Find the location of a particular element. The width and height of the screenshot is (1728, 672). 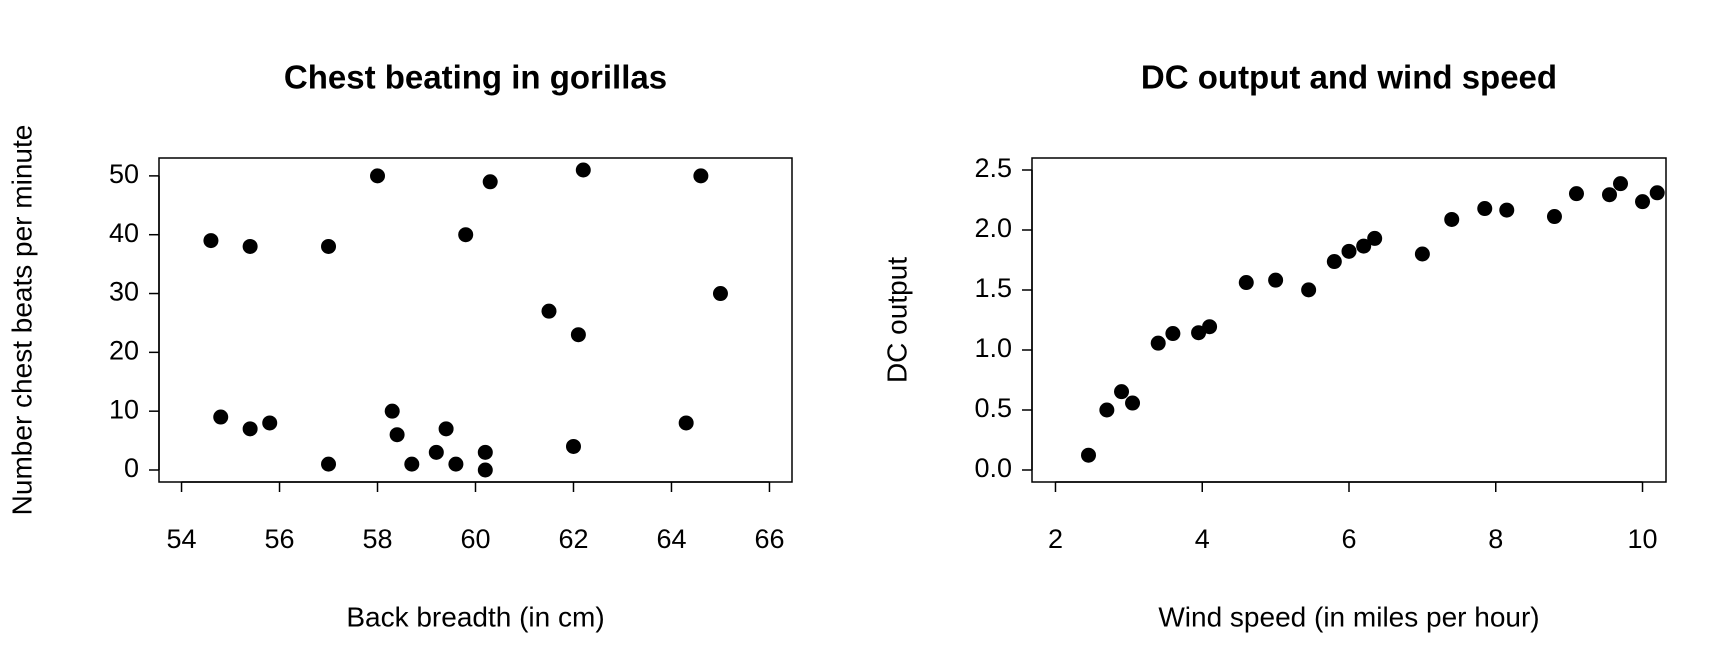

x-tick-label: 62 is located at coordinates (573, 539).